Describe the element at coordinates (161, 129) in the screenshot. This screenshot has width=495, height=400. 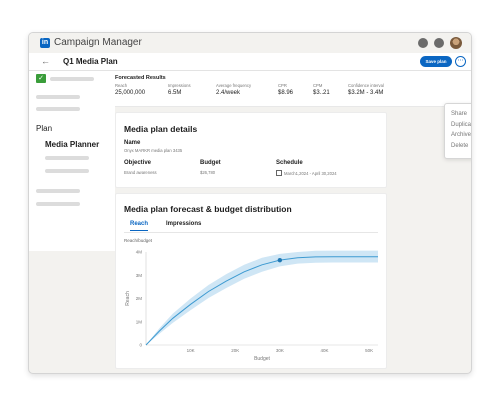
I see `details-title: Media plan details` at that location.